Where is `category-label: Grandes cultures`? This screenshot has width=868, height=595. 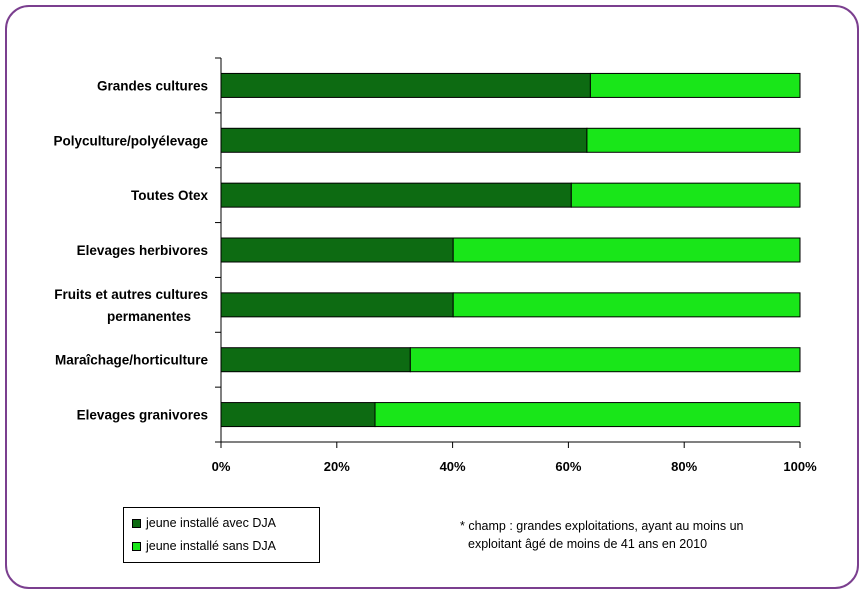 category-label: Grandes cultures is located at coordinates (152, 85).